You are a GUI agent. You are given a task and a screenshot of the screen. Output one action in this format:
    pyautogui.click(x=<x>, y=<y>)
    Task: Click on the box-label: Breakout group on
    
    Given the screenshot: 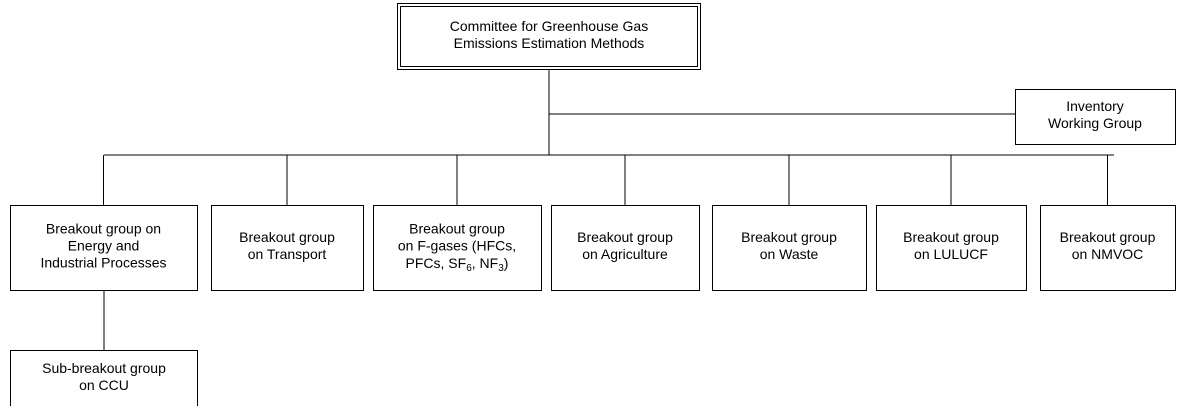 What is the action you would take?
    pyautogui.click(x=103, y=229)
    